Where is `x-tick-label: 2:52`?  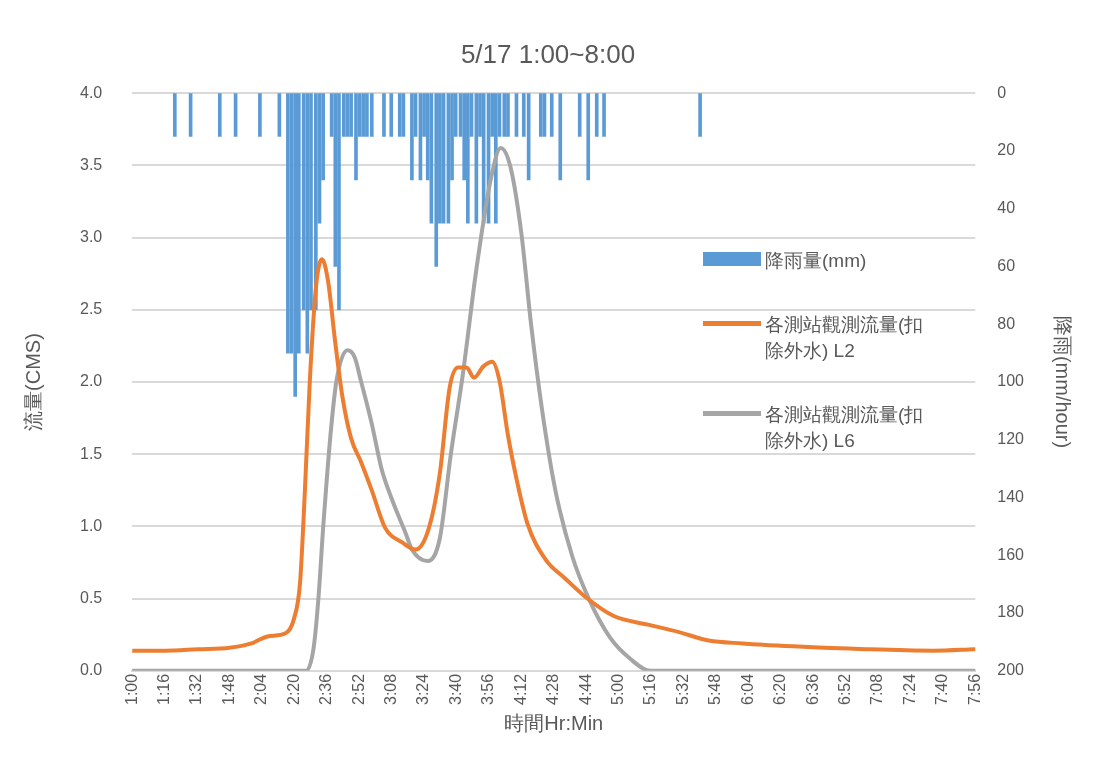
x-tick-label: 2:52 is located at coordinates (358, 689).